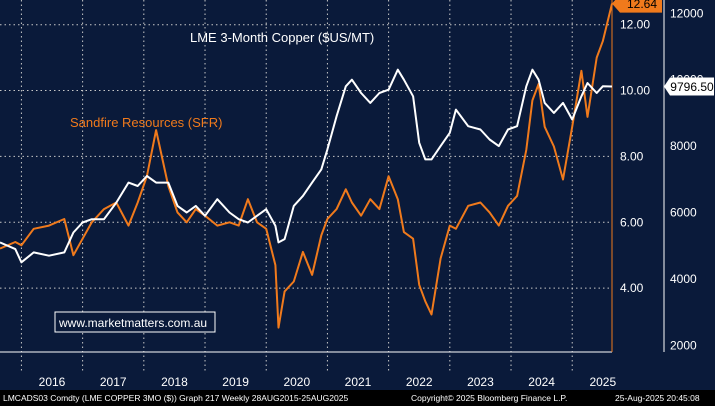 This screenshot has width=715, height=406. Describe the element at coordinates (657, 398) in the screenshot. I see `footer-timestamp: 25-Aug-2025 20:45:08` at that location.